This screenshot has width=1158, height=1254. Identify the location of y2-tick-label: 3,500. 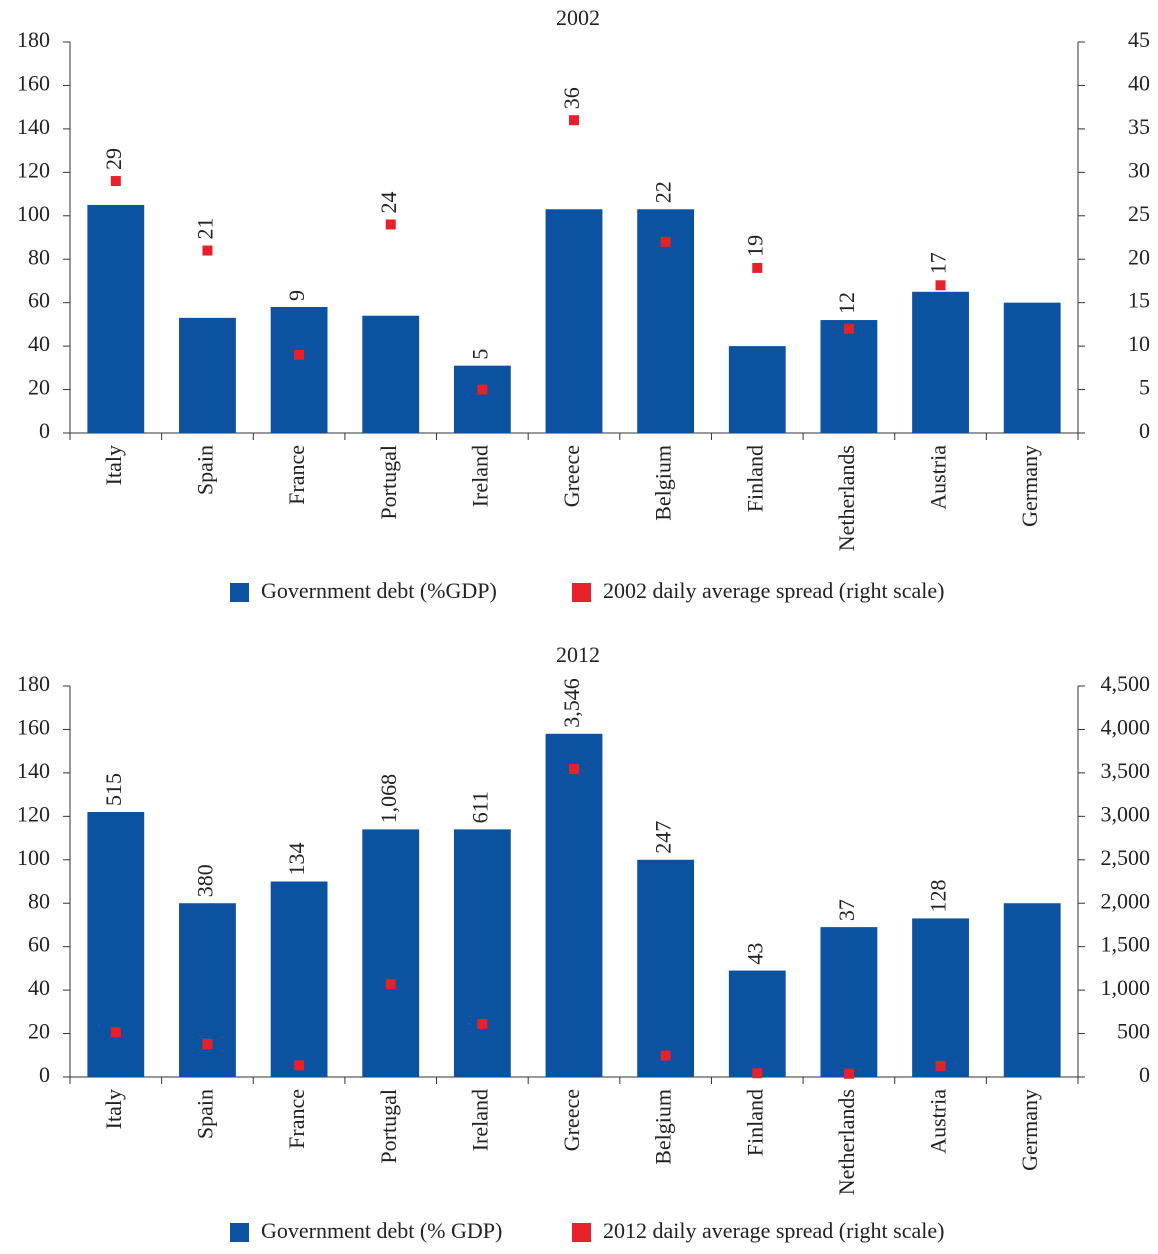
(1126, 770).